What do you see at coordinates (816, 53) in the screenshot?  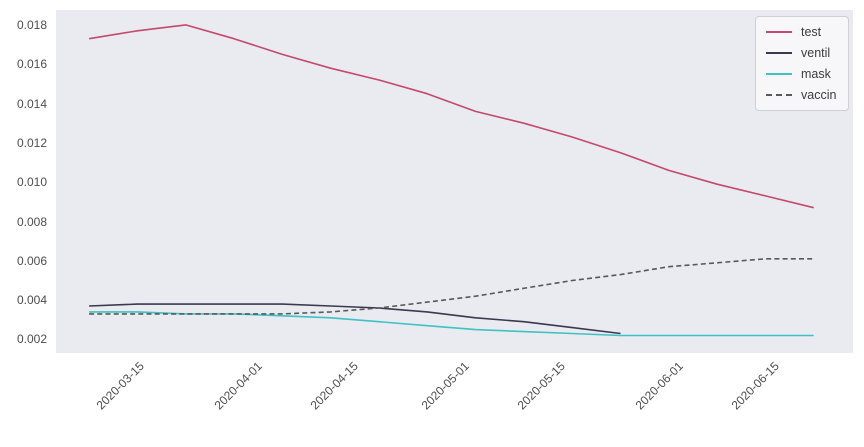 I see `legend-label-ventil: ventil` at bounding box center [816, 53].